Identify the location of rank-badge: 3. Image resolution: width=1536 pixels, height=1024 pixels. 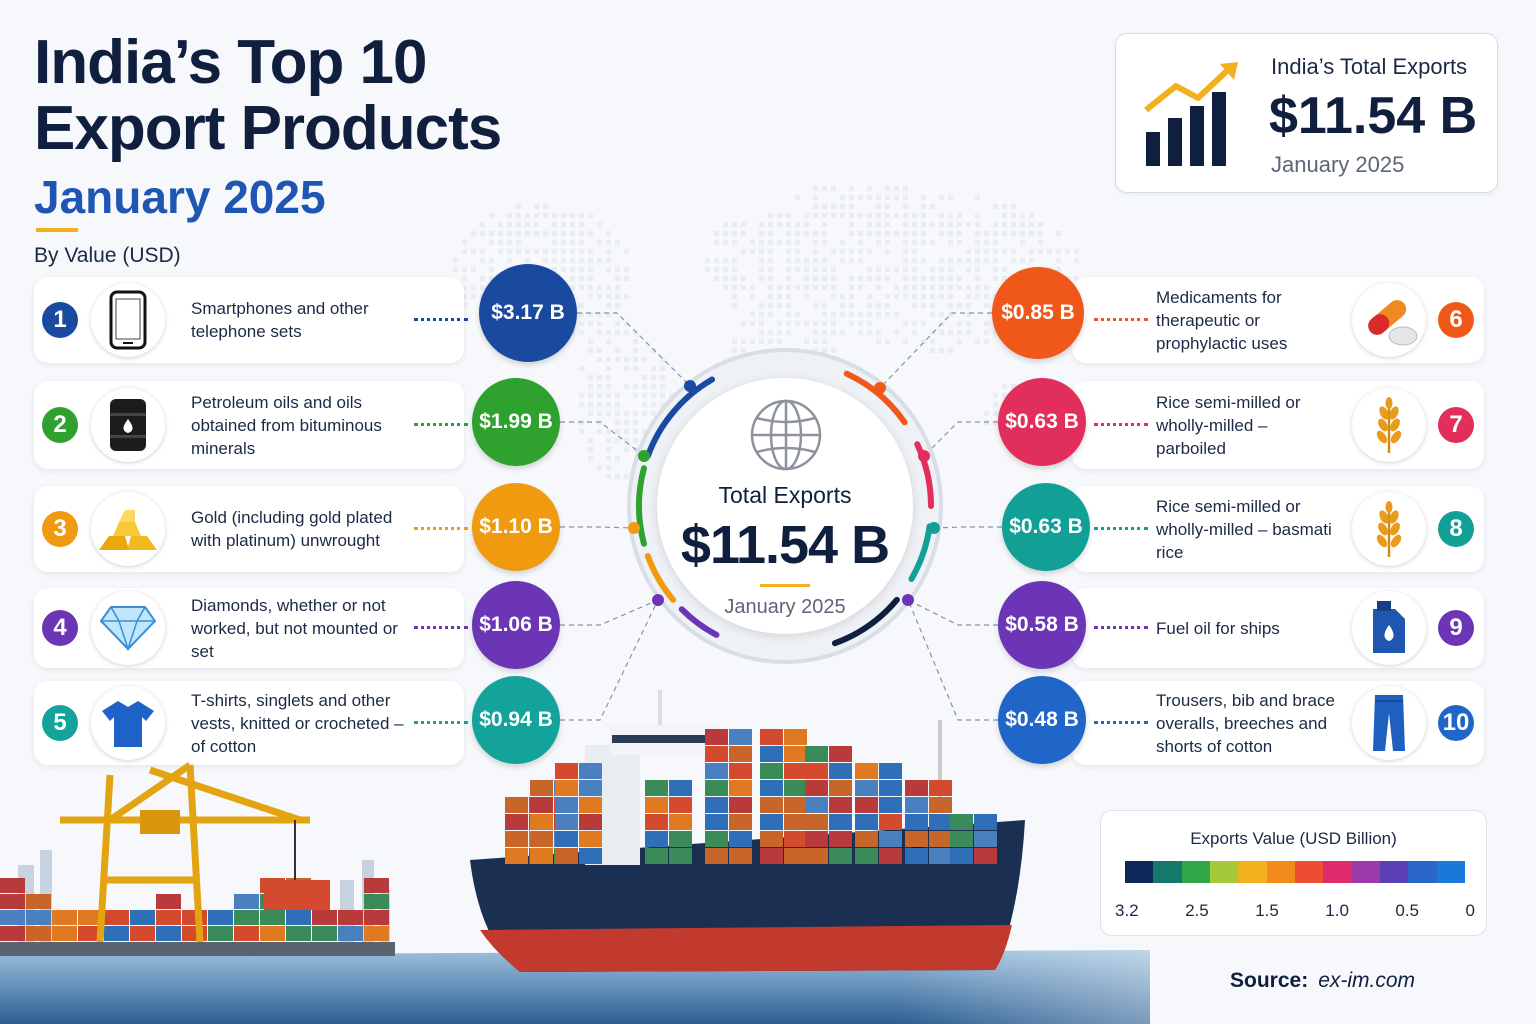
(60, 529).